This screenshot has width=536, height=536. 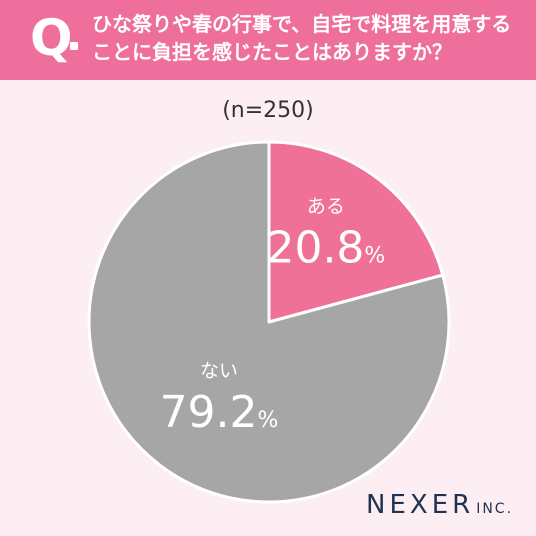 What do you see at coordinates (219, 371) in the screenshot?
I see `slice-category-label-1: ない` at bounding box center [219, 371].